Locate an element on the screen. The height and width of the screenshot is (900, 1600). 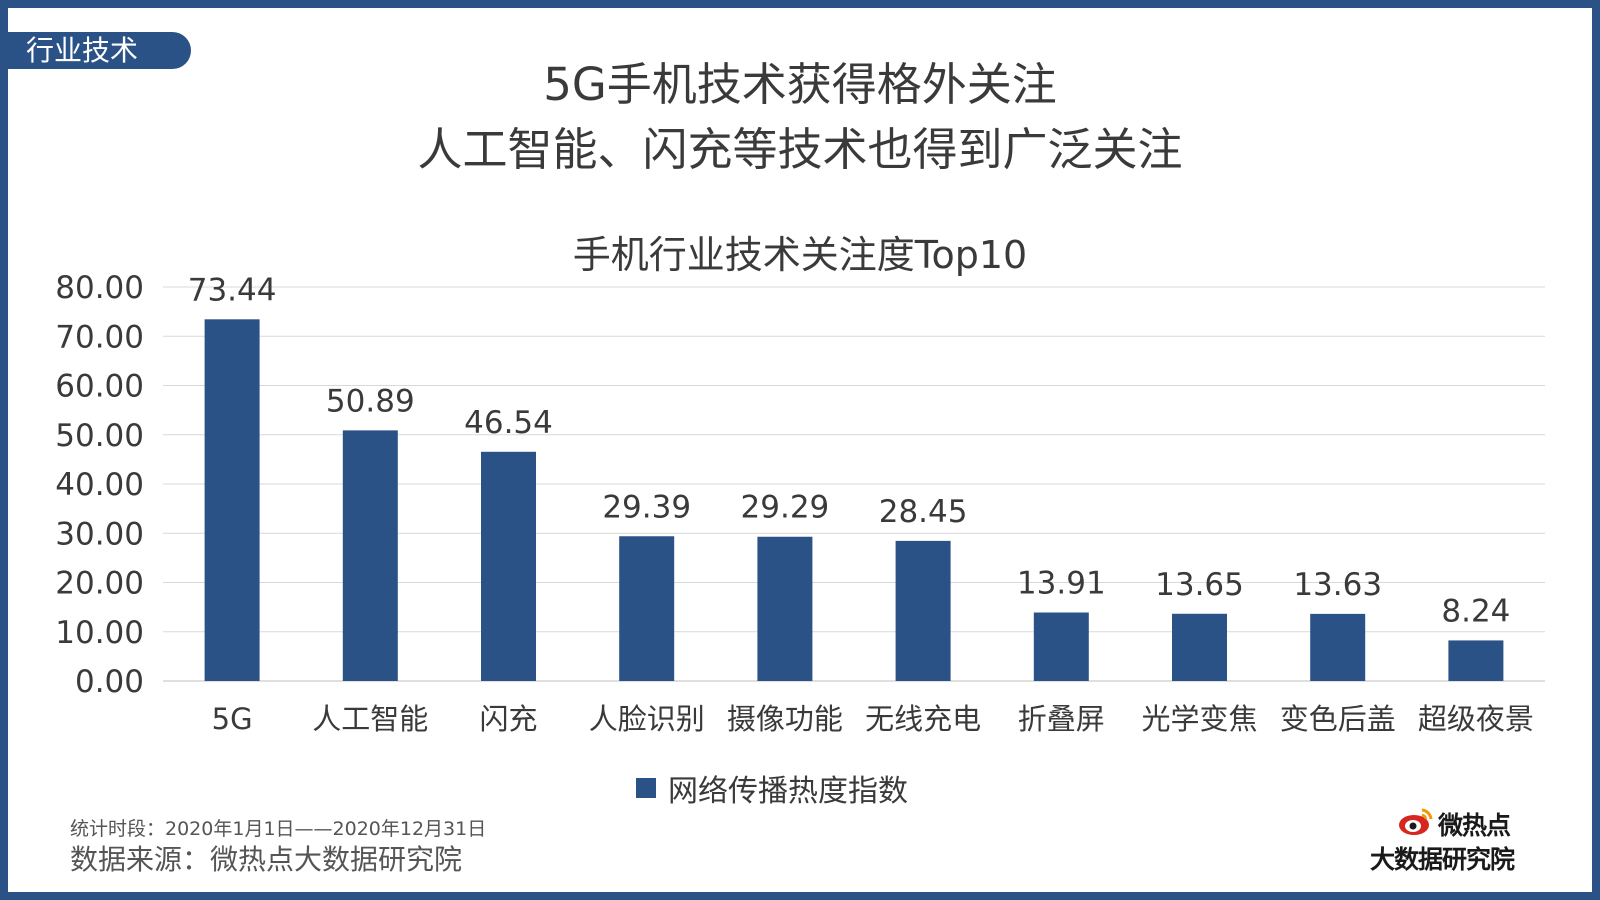
footnote-period: 统计时段：2020年1月1日——2020年12月31日 is located at coordinates (278, 829).